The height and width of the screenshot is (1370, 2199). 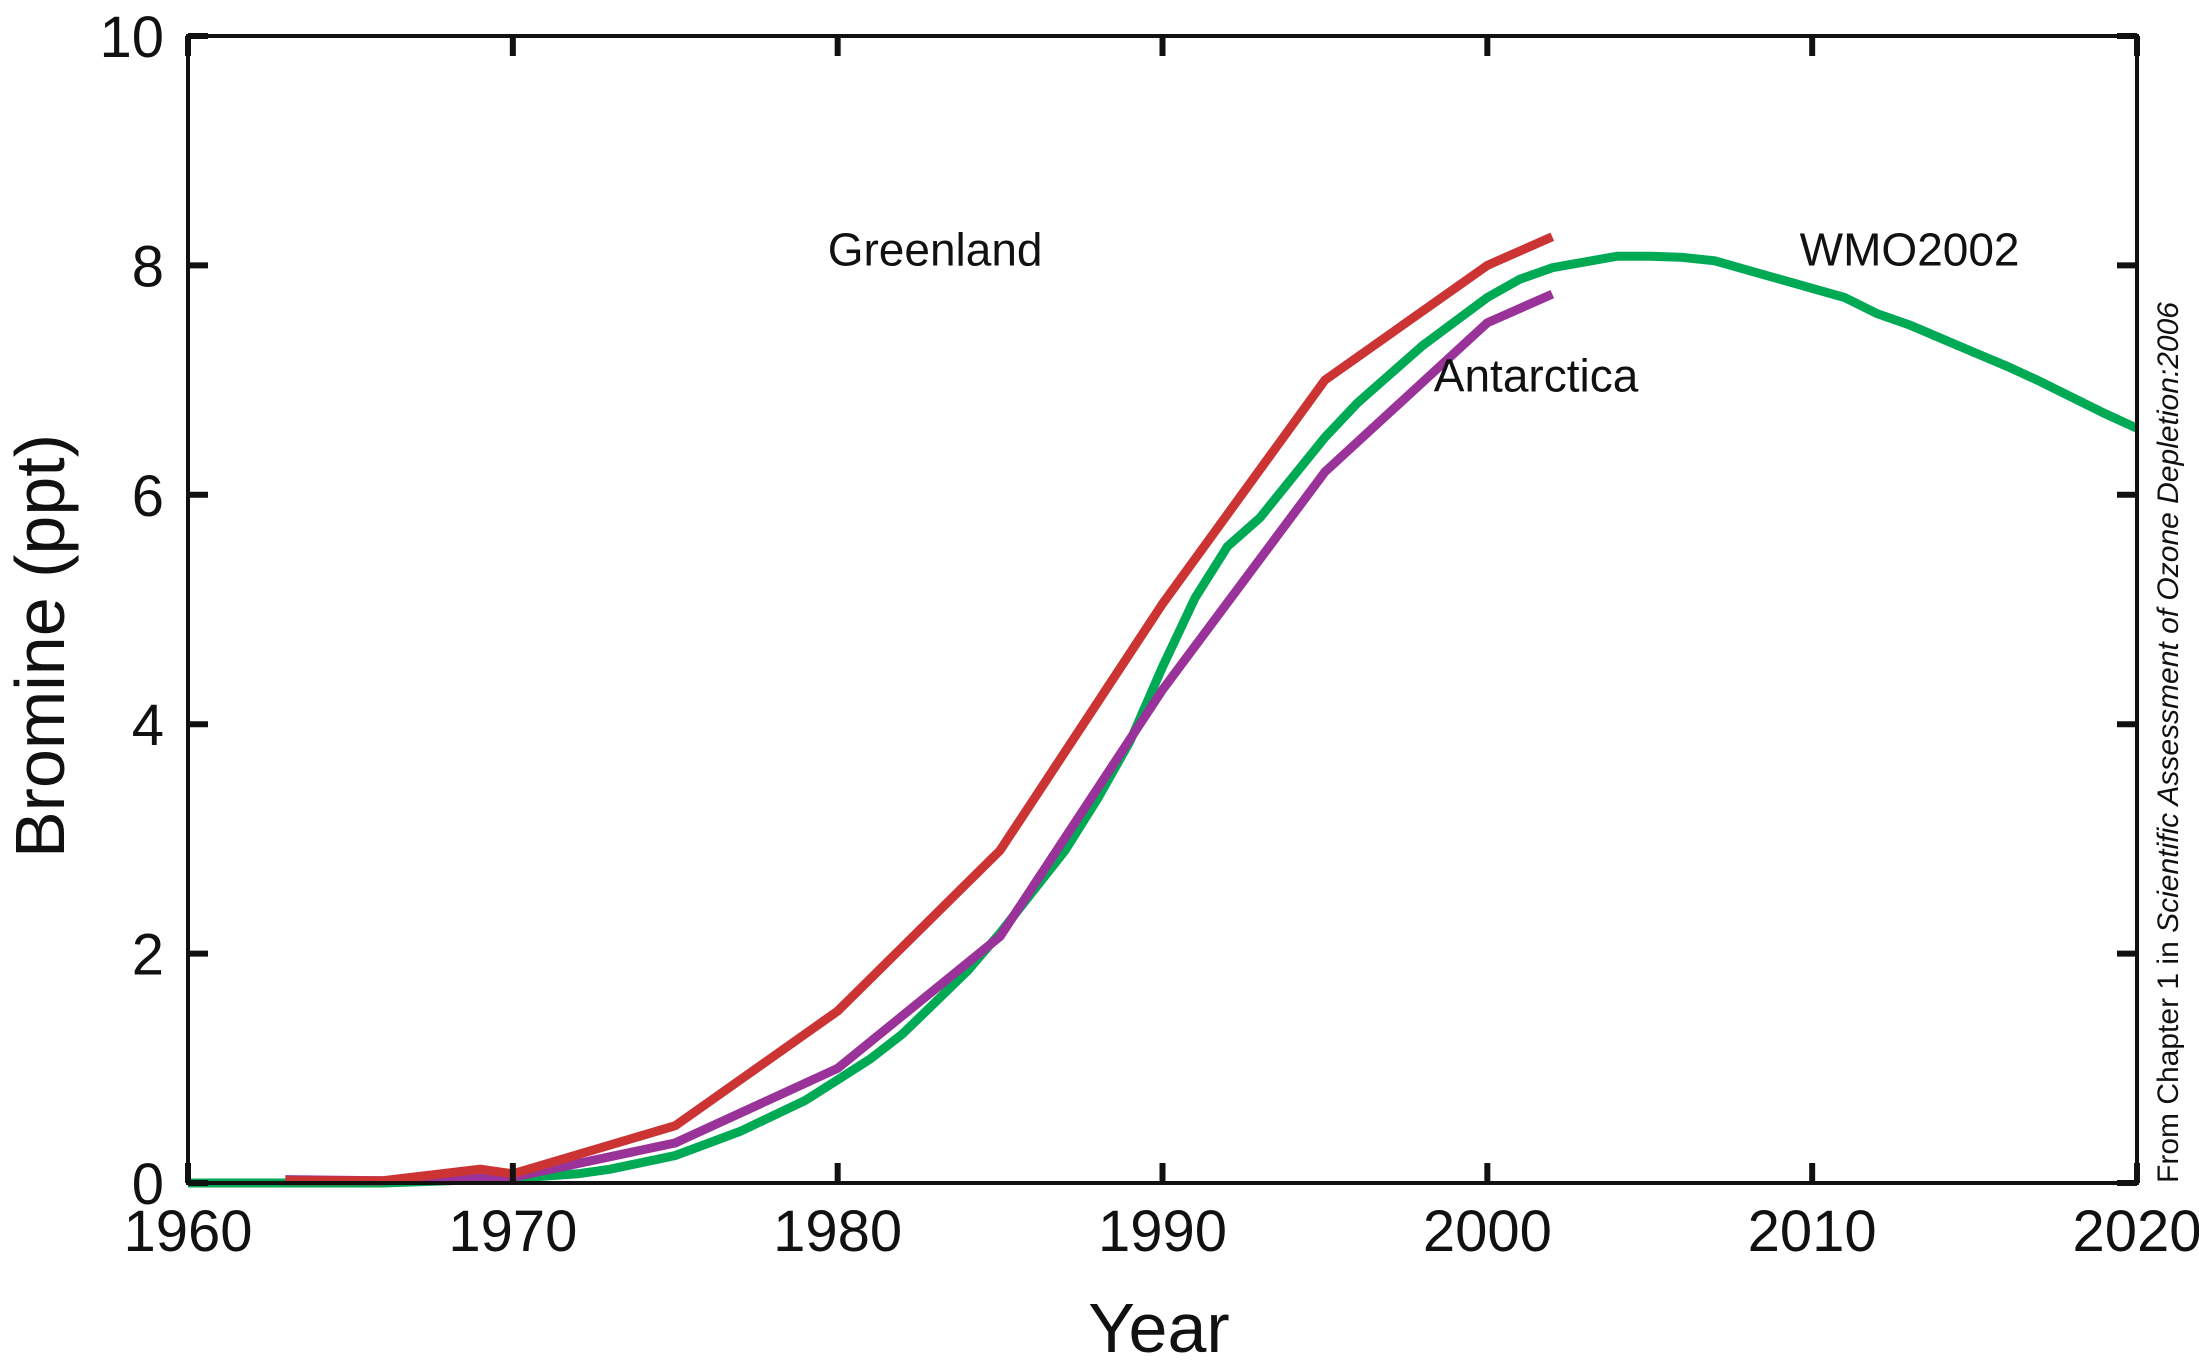 What do you see at coordinates (148, 266) in the screenshot?
I see `y-tick-label: 8` at bounding box center [148, 266].